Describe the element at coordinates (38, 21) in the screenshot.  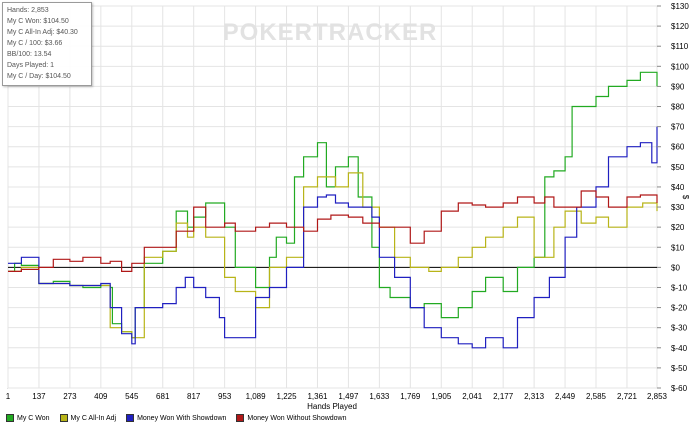
I see `stats-my-c-won: My C Won: $104.50` at that location.